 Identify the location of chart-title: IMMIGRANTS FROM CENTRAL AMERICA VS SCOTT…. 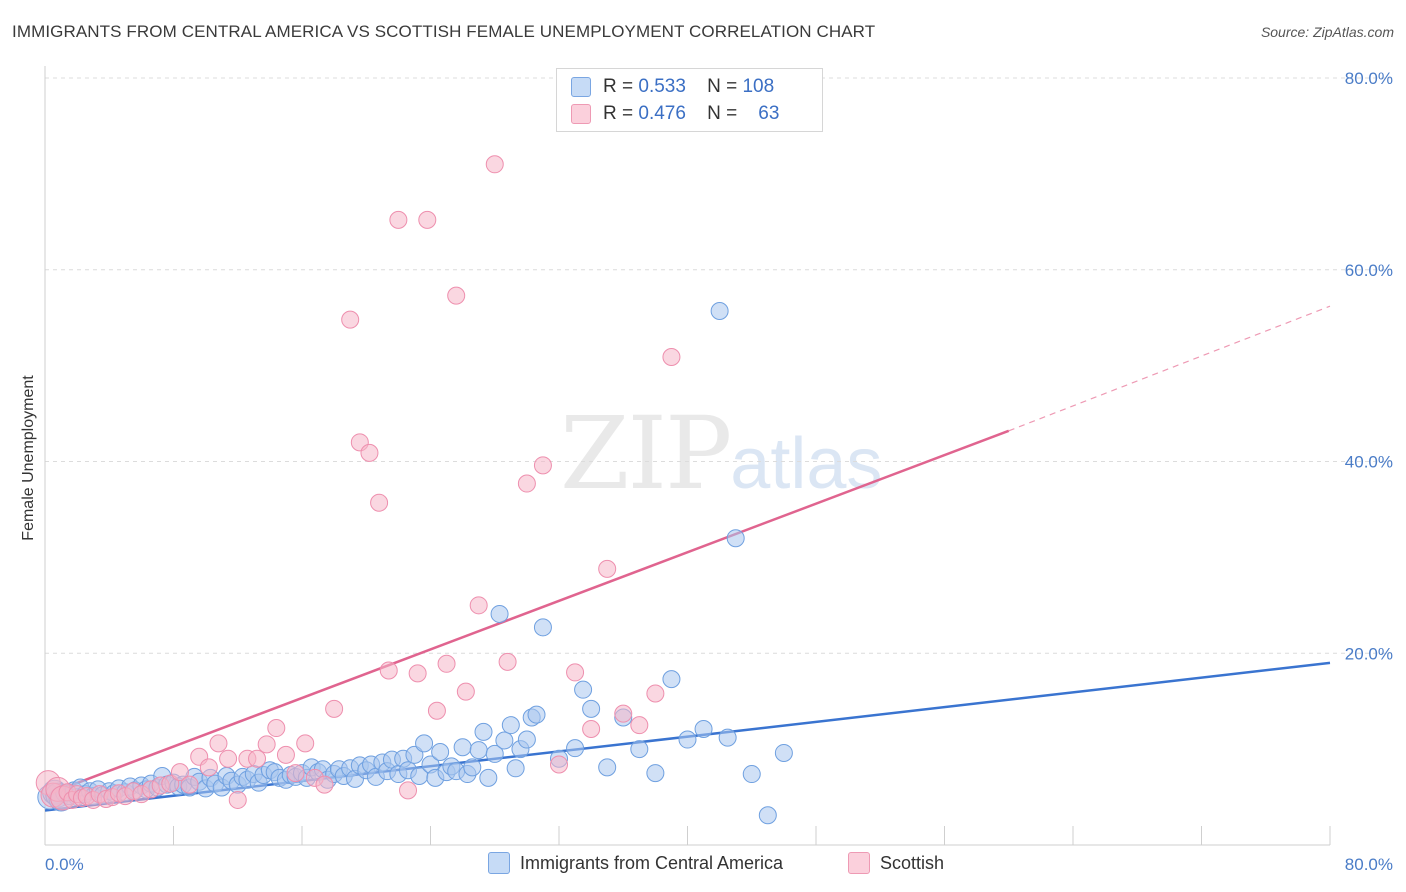
(444, 31).